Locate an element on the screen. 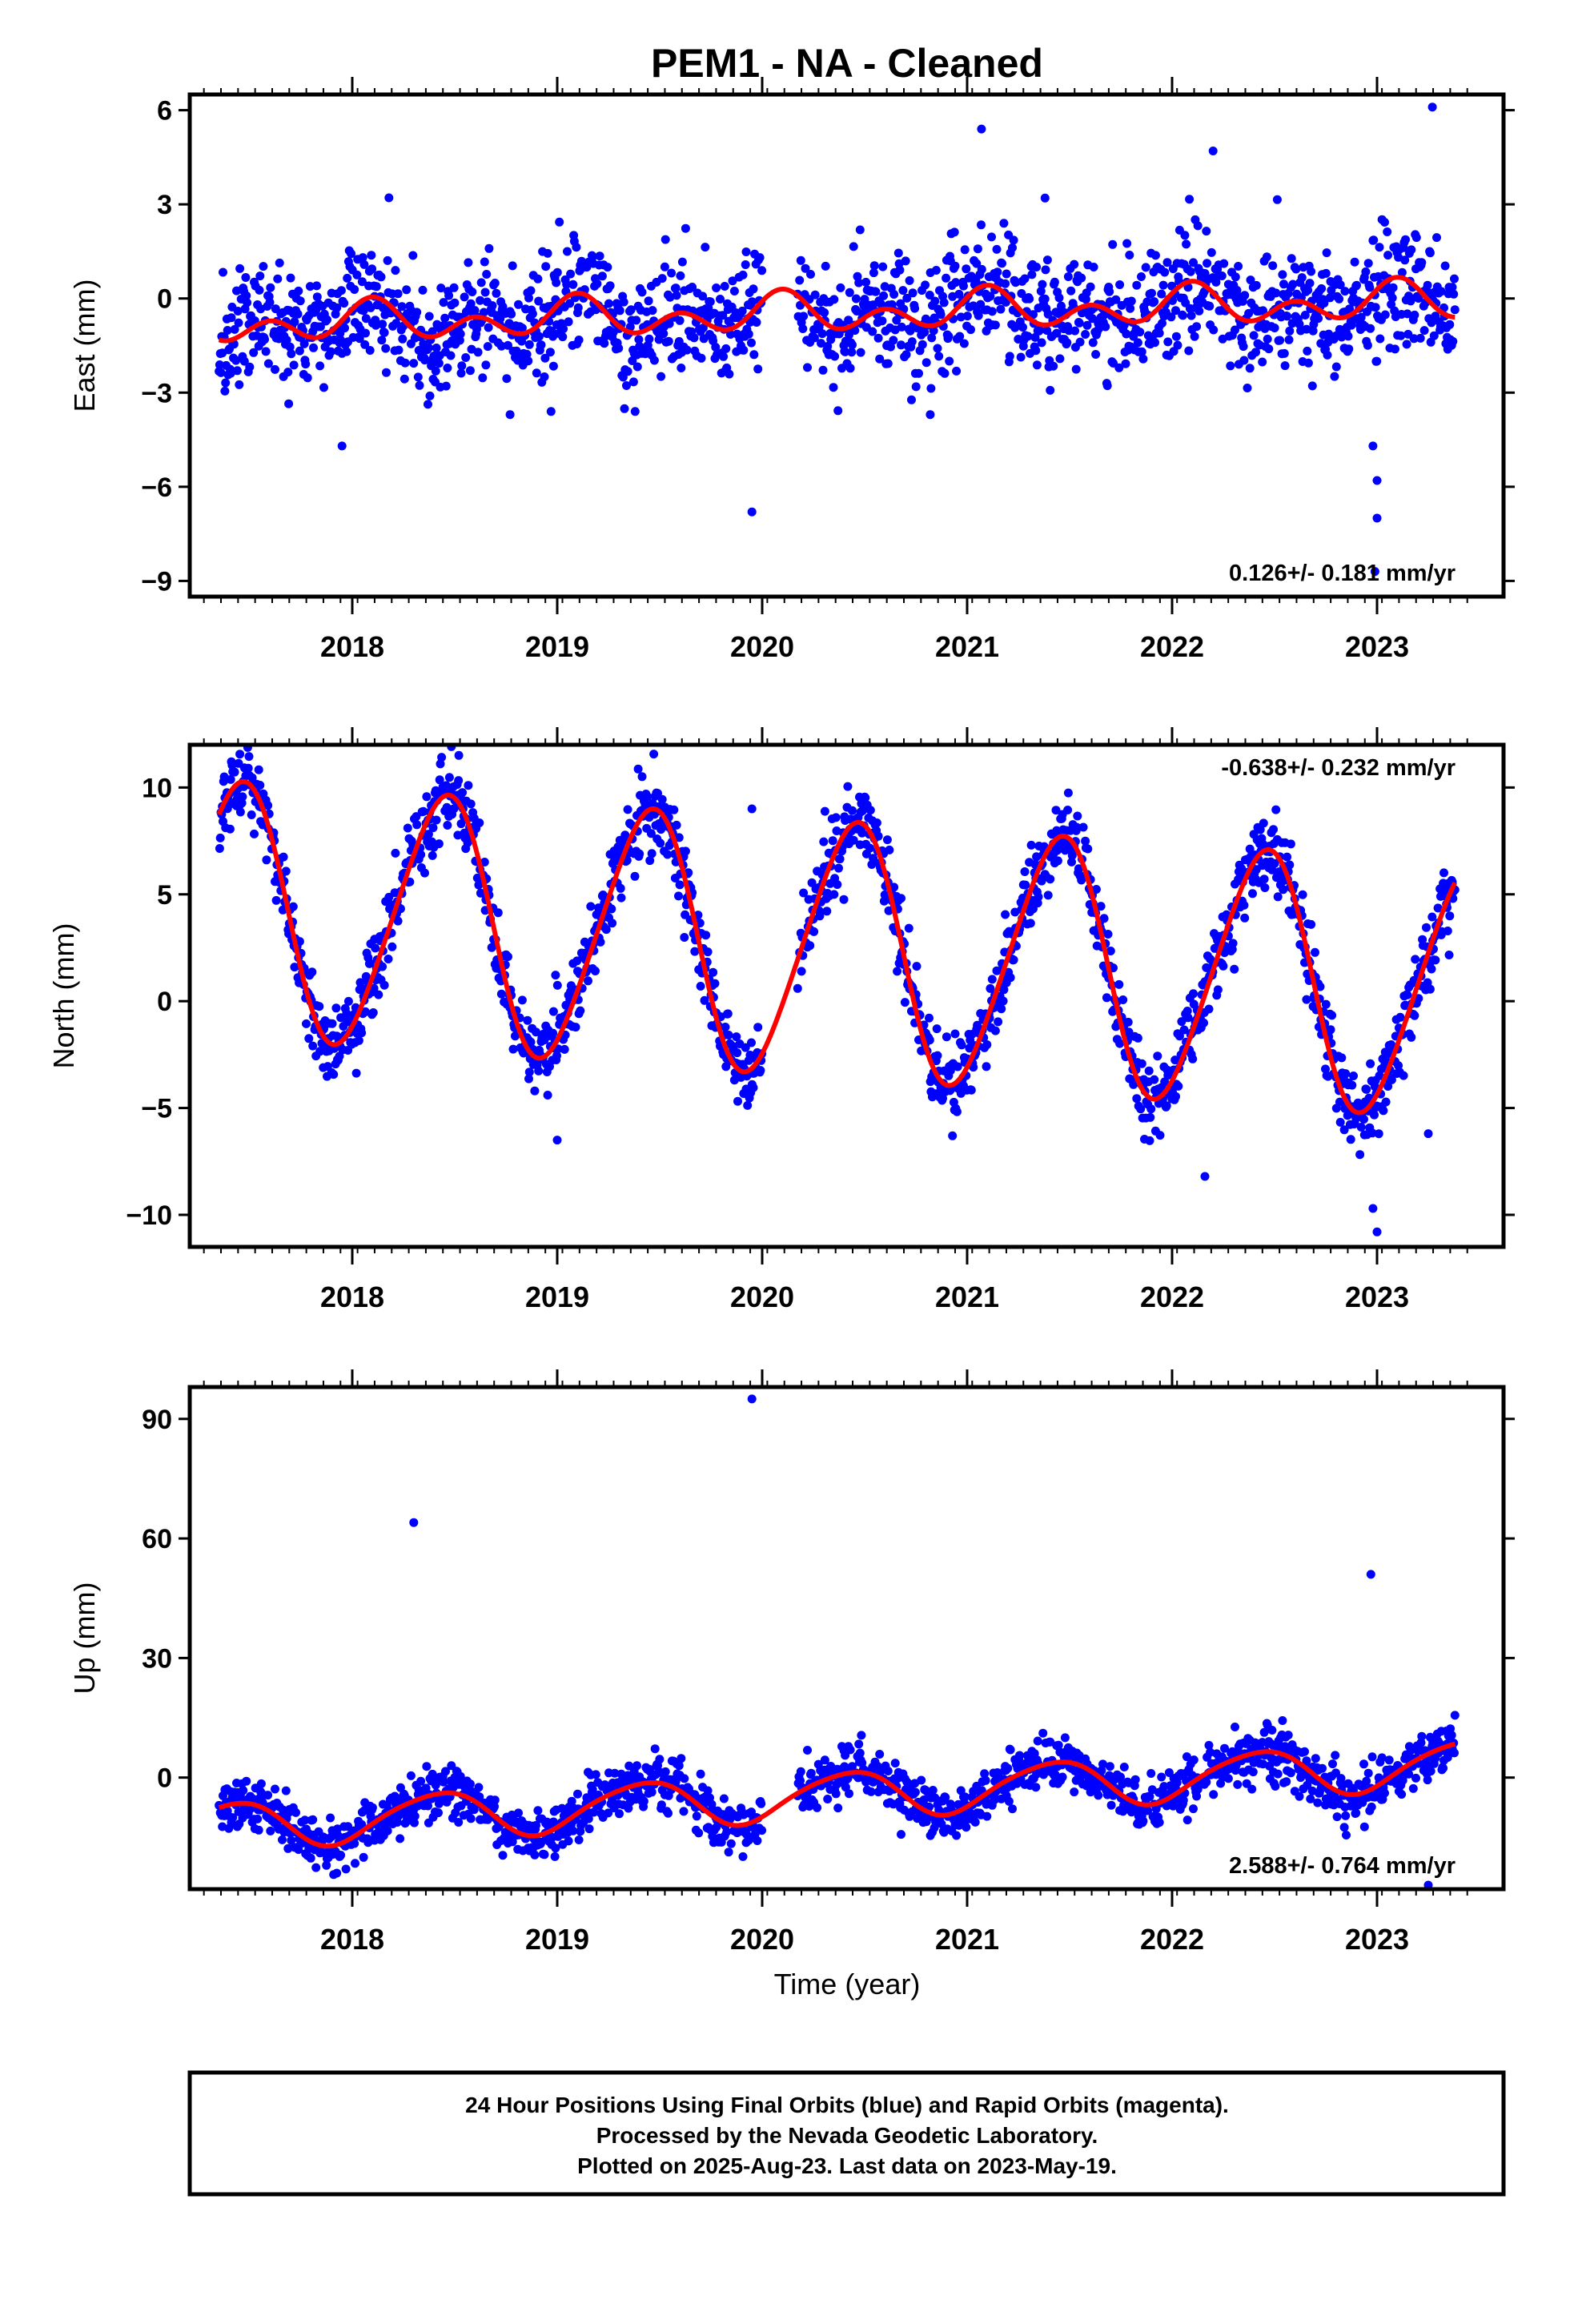 The height and width of the screenshot is (2324, 1582). east-xtick-label: 2023 is located at coordinates (1377, 646).